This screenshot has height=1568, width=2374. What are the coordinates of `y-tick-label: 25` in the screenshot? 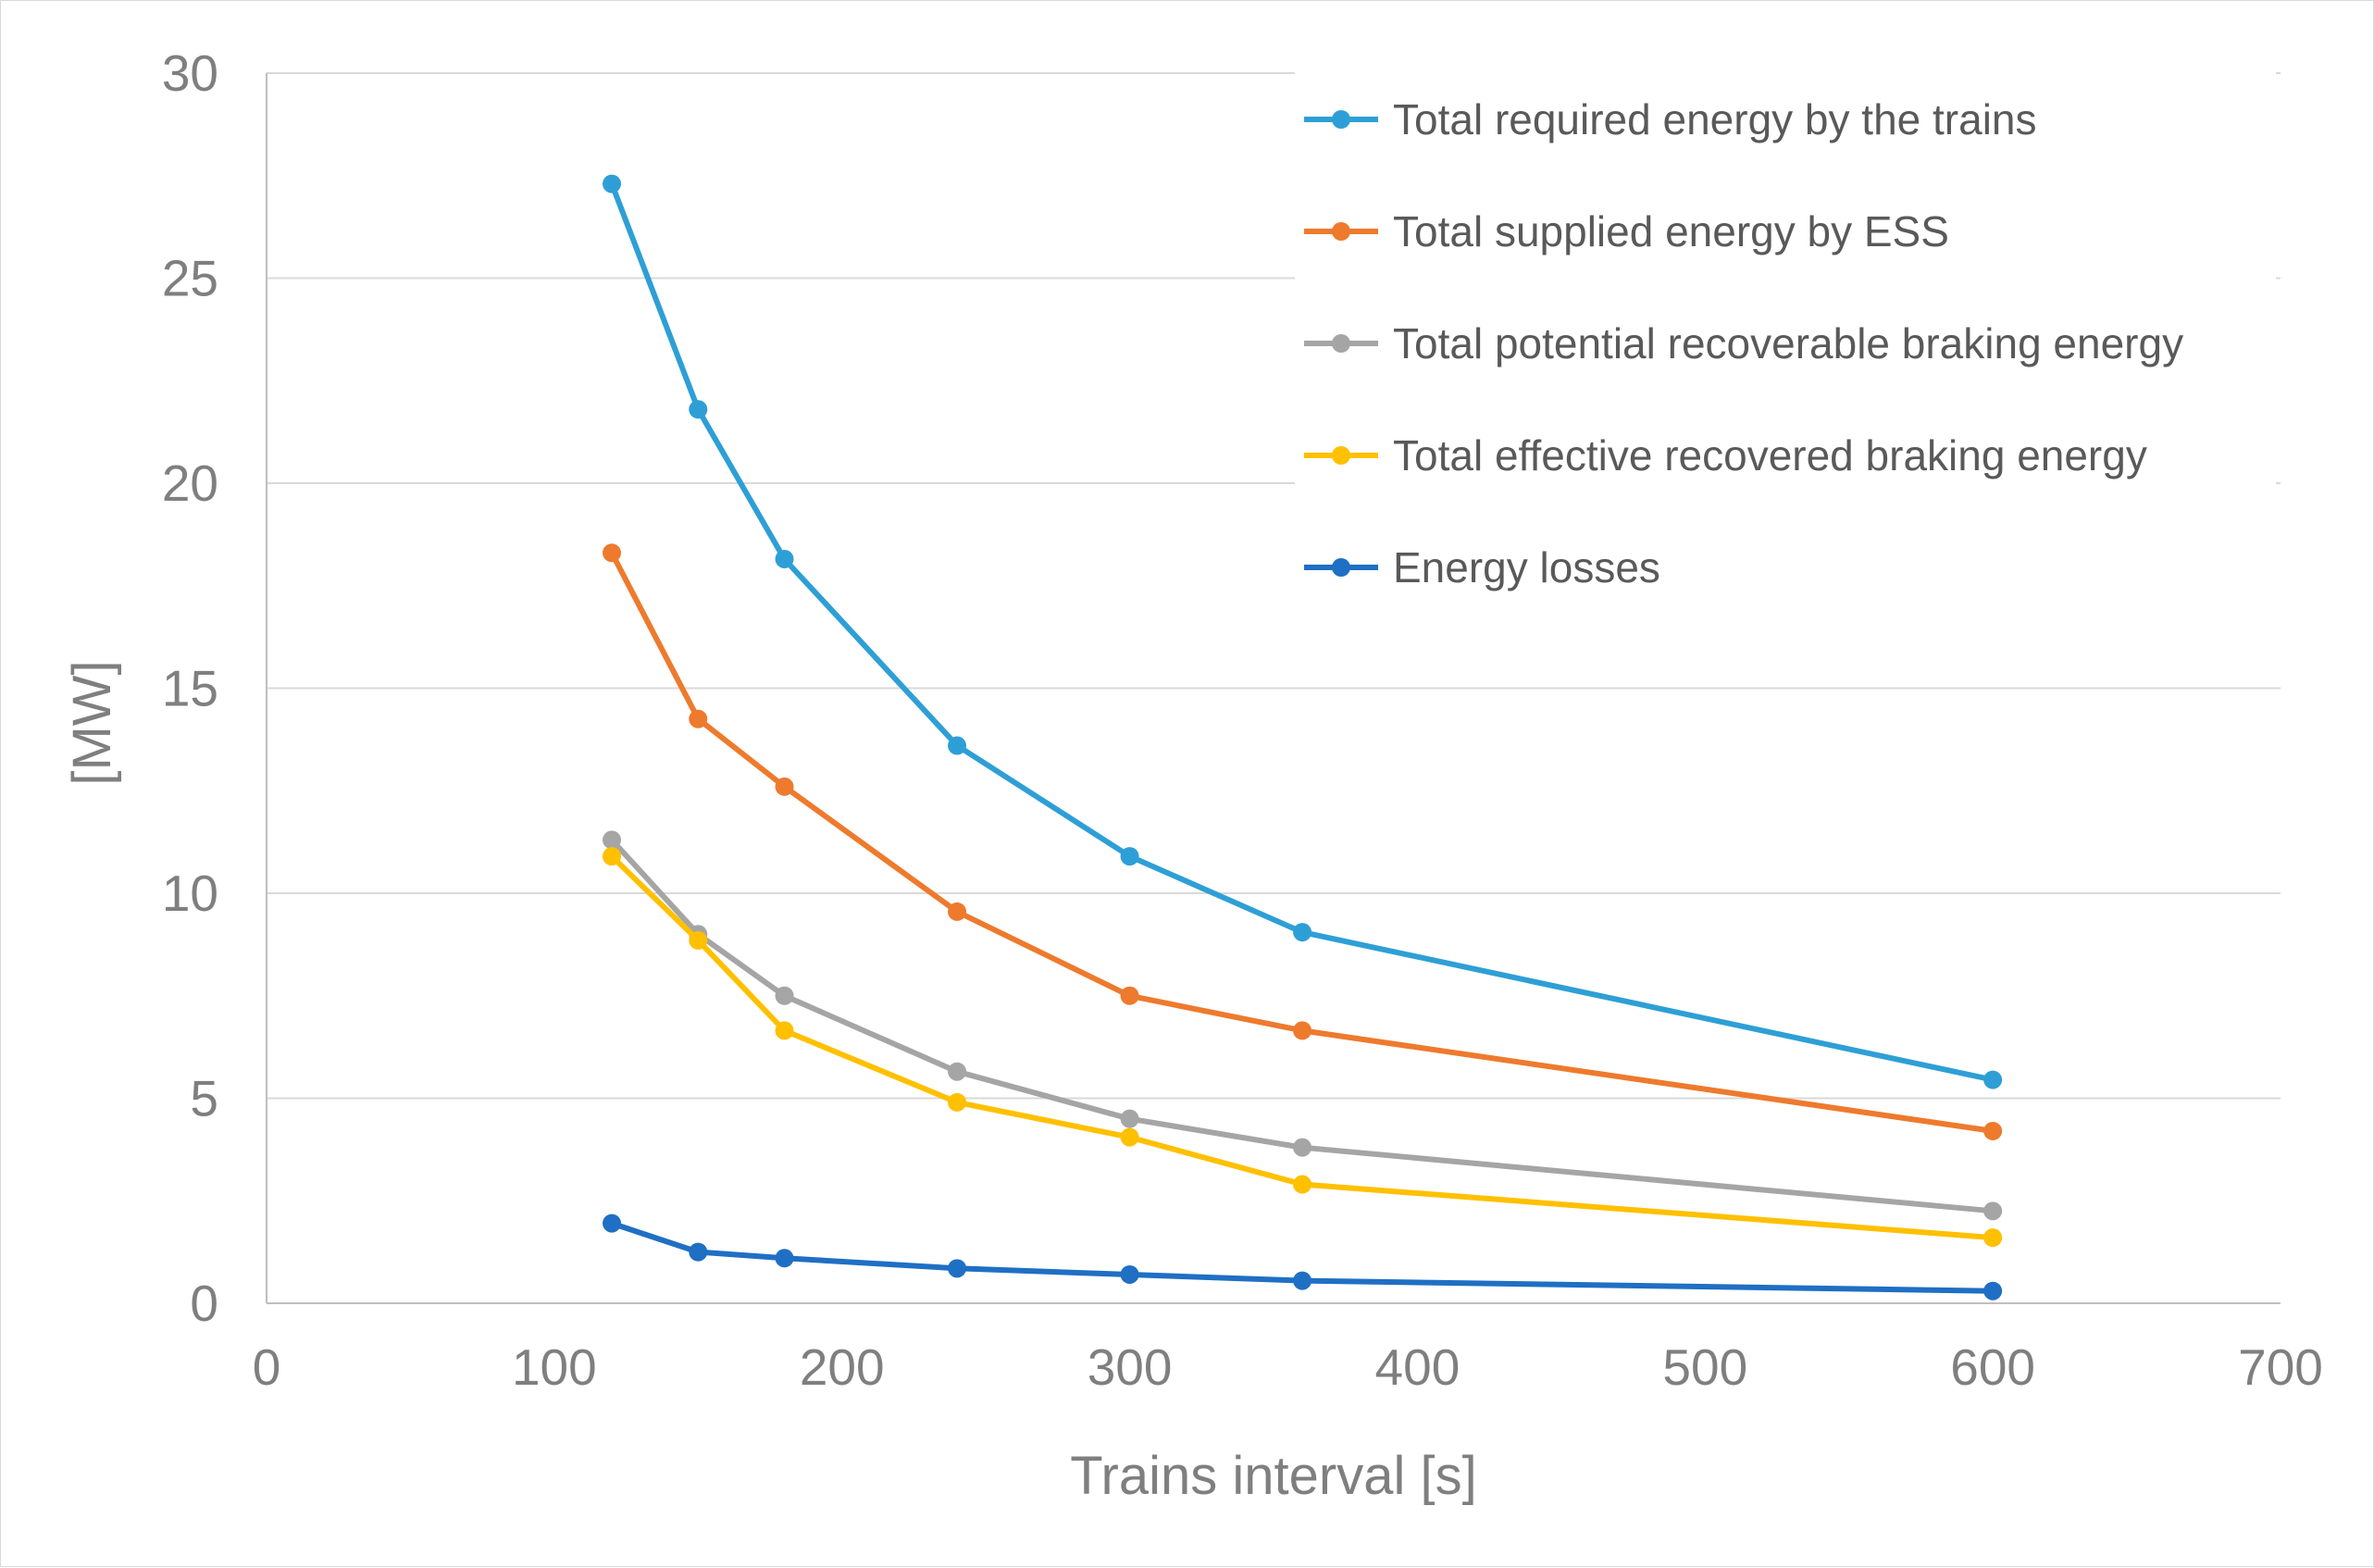 It's located at (190, 278).